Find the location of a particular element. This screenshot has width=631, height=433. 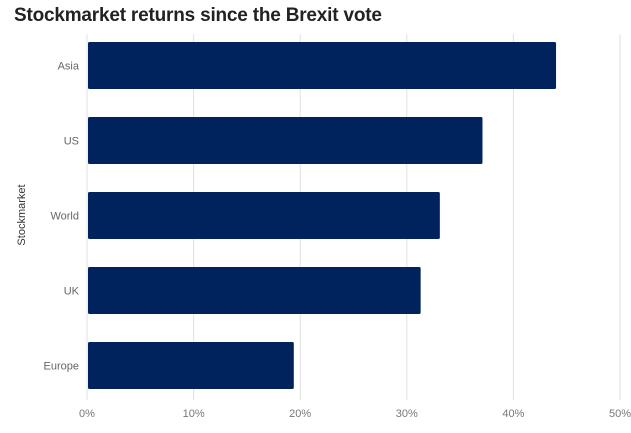

bar-us is located at coordinates (285, 140).